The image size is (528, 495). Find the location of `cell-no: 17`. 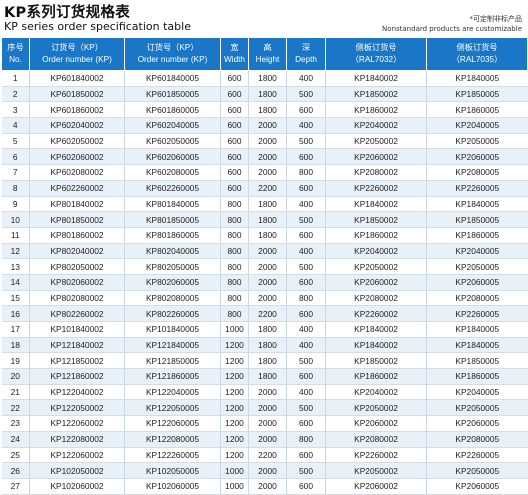

cell-no: 17 is located at coordinates (15, 329).